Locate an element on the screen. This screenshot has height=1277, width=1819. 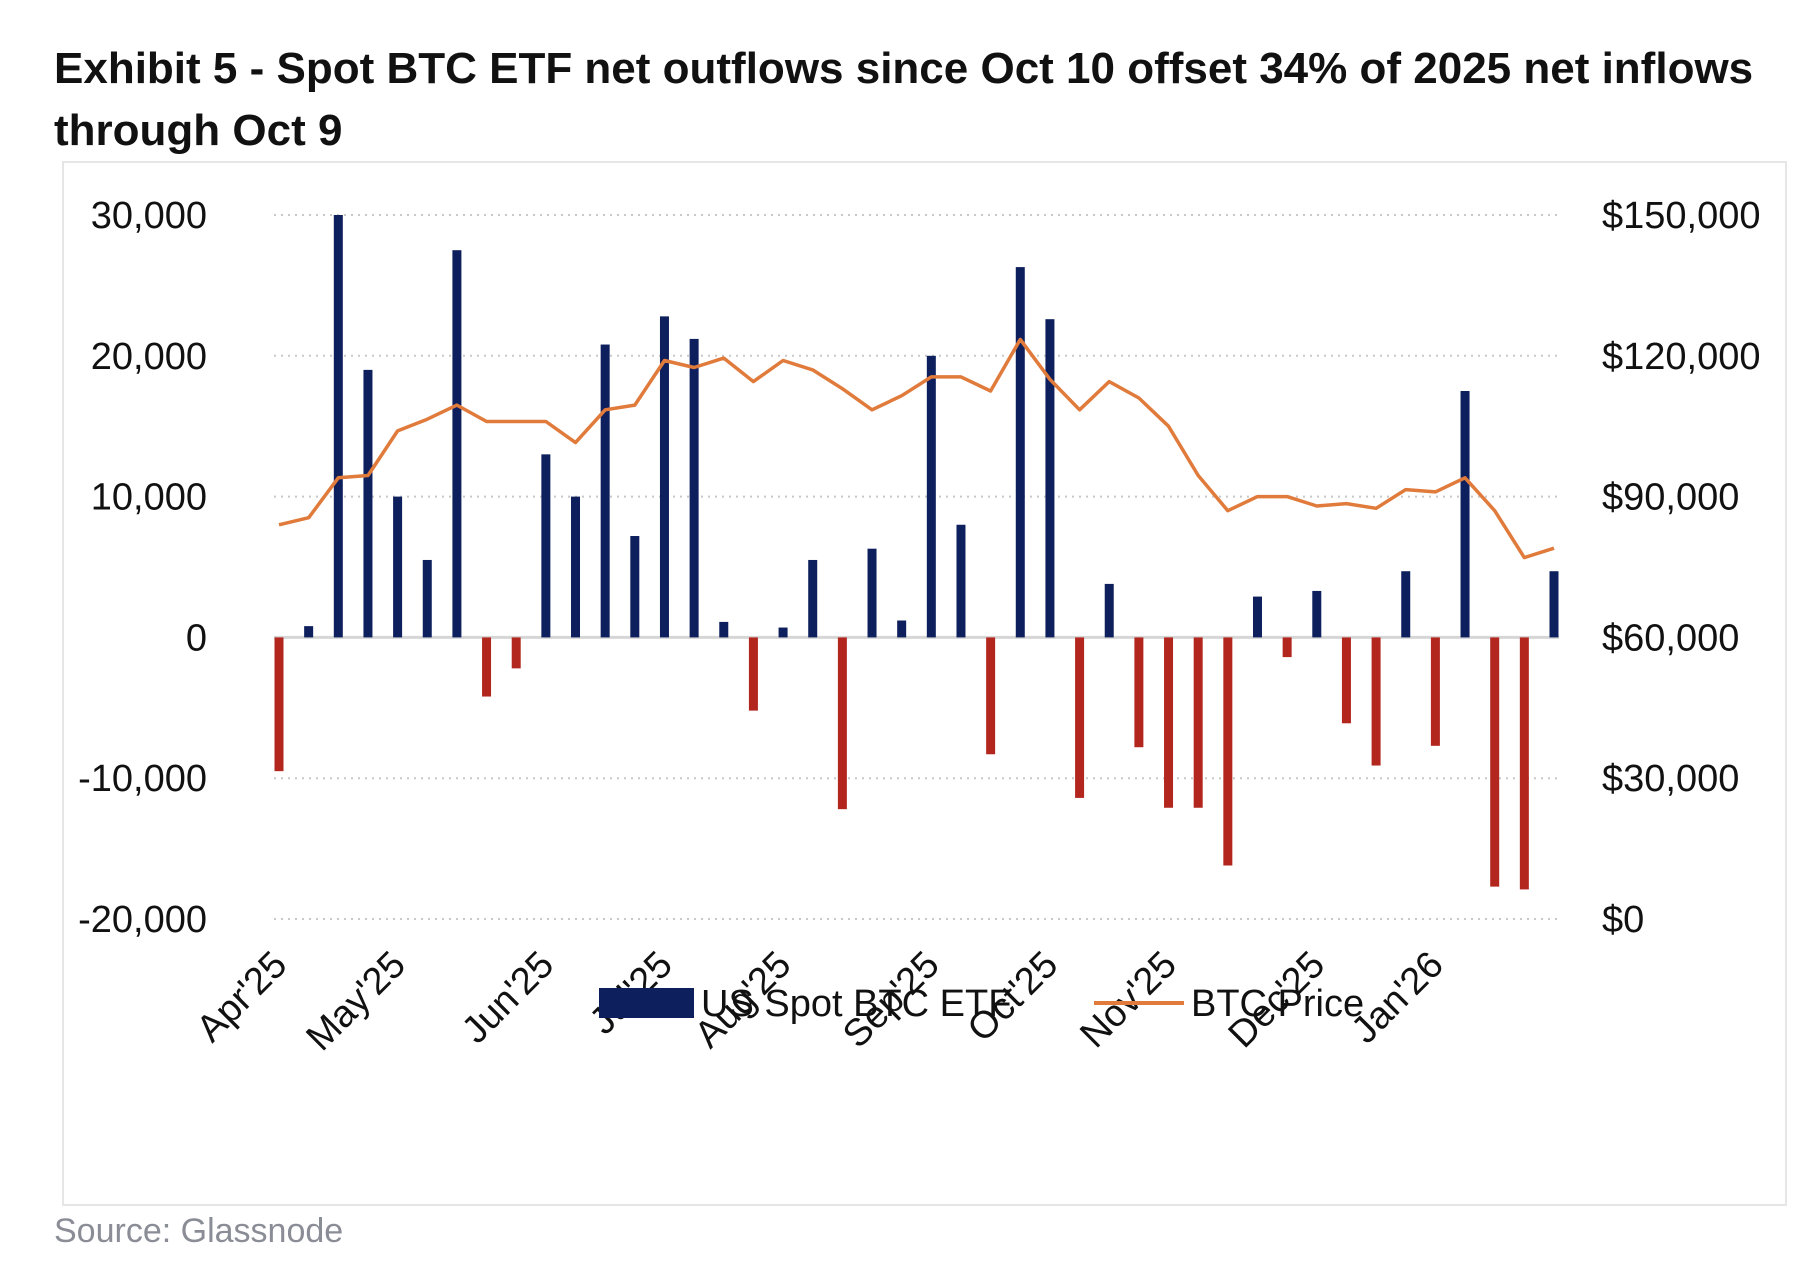
btc-price-line is located at coordinates (916, 448).